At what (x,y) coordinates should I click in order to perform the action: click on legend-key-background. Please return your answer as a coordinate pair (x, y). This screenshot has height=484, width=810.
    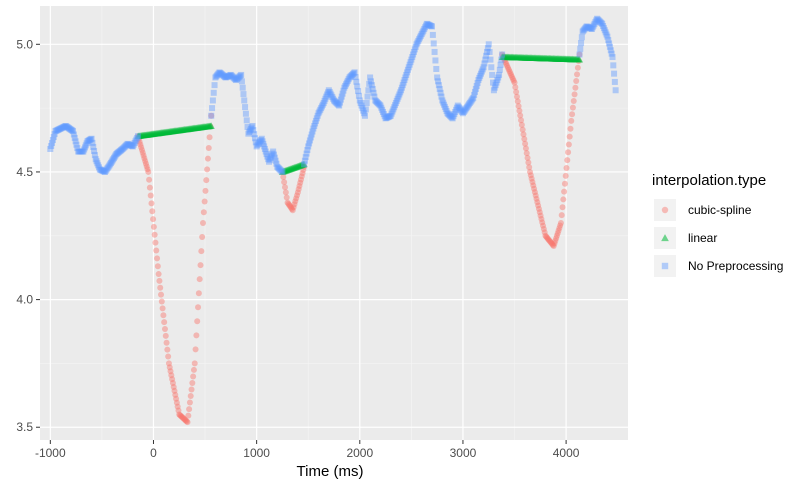
    Looking at the image, I should click on (665, 266).